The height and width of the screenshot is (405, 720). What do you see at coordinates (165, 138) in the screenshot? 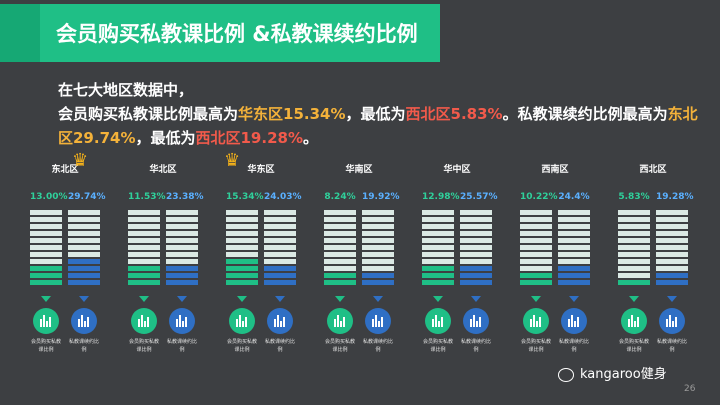
I see `intro-p7: ，最低为` at bounding box center [165, 138].